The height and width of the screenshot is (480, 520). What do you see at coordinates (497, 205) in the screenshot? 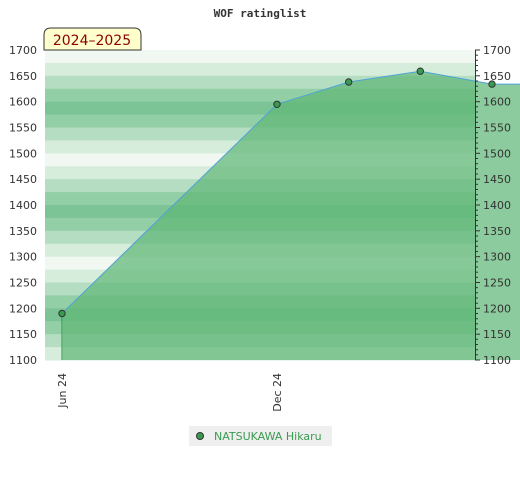
I see `y-tick-label-right: 1400` at bounding box center [497, 205].